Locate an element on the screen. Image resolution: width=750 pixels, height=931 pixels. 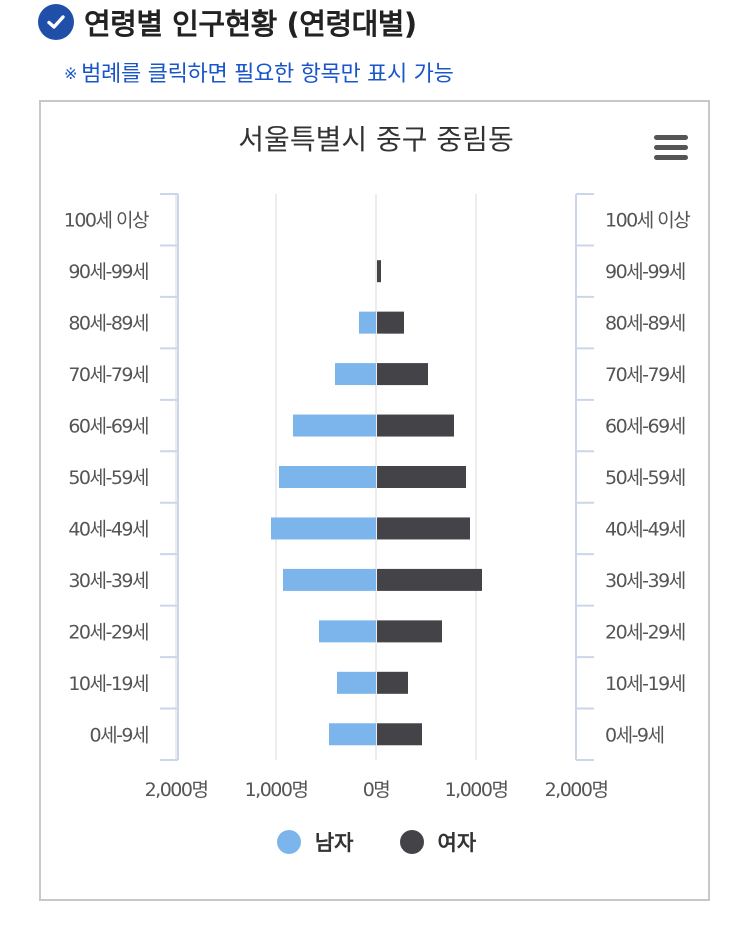
category-label-right: 30세-39세 is located at coordinates (645, 581).